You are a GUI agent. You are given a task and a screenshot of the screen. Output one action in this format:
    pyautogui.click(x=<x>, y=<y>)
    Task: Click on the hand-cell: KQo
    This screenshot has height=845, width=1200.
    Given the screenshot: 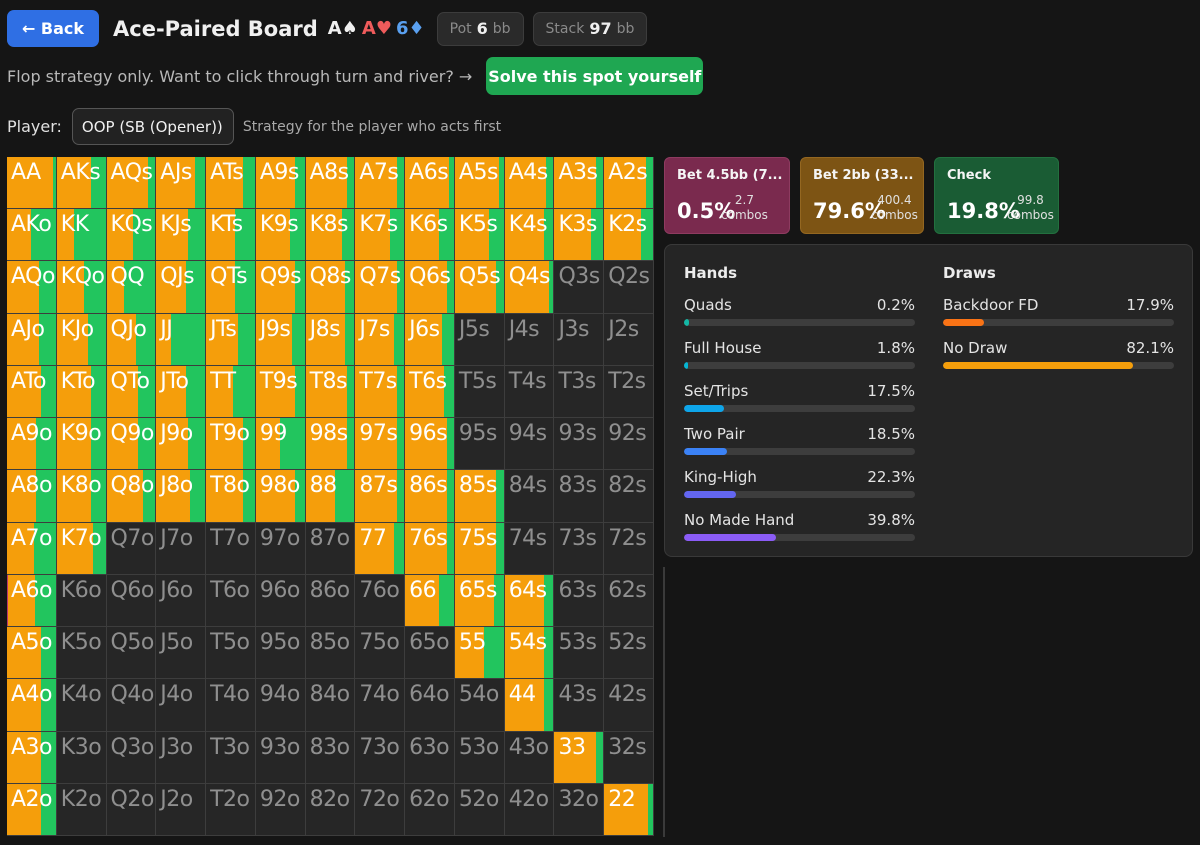 What is the action you would take?
    pyautogui.click(x=81, y=287)
    